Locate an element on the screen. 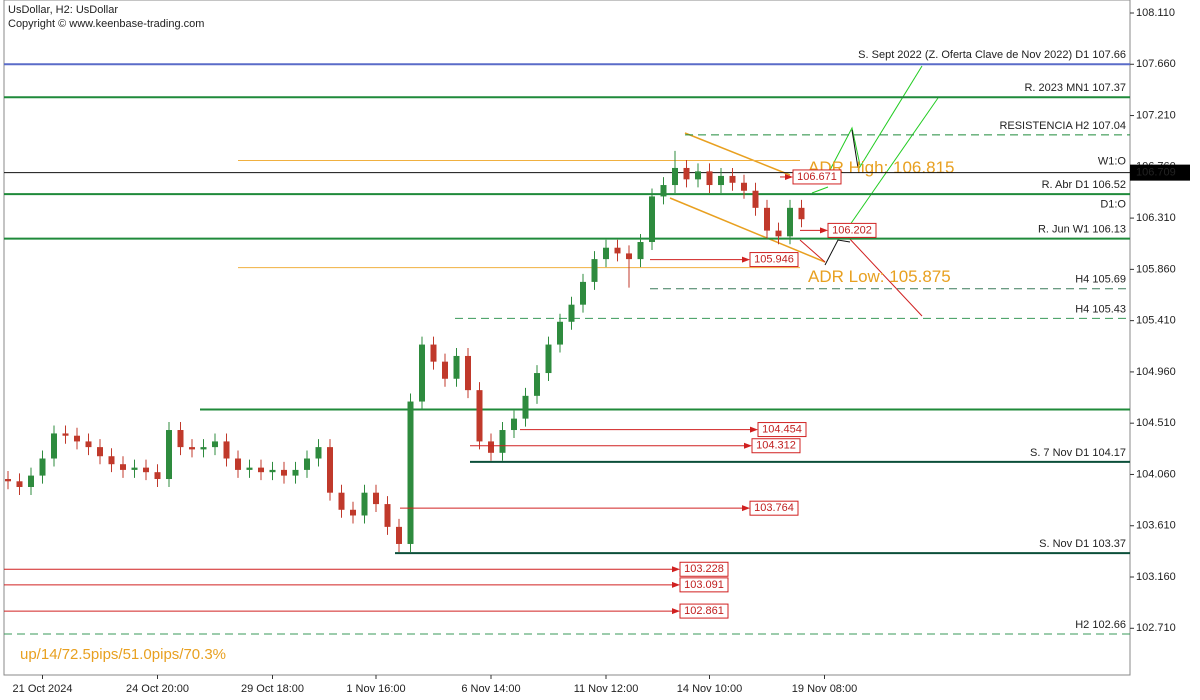  y-tick-label: 103.160 is located at coordinates (1156, 577).